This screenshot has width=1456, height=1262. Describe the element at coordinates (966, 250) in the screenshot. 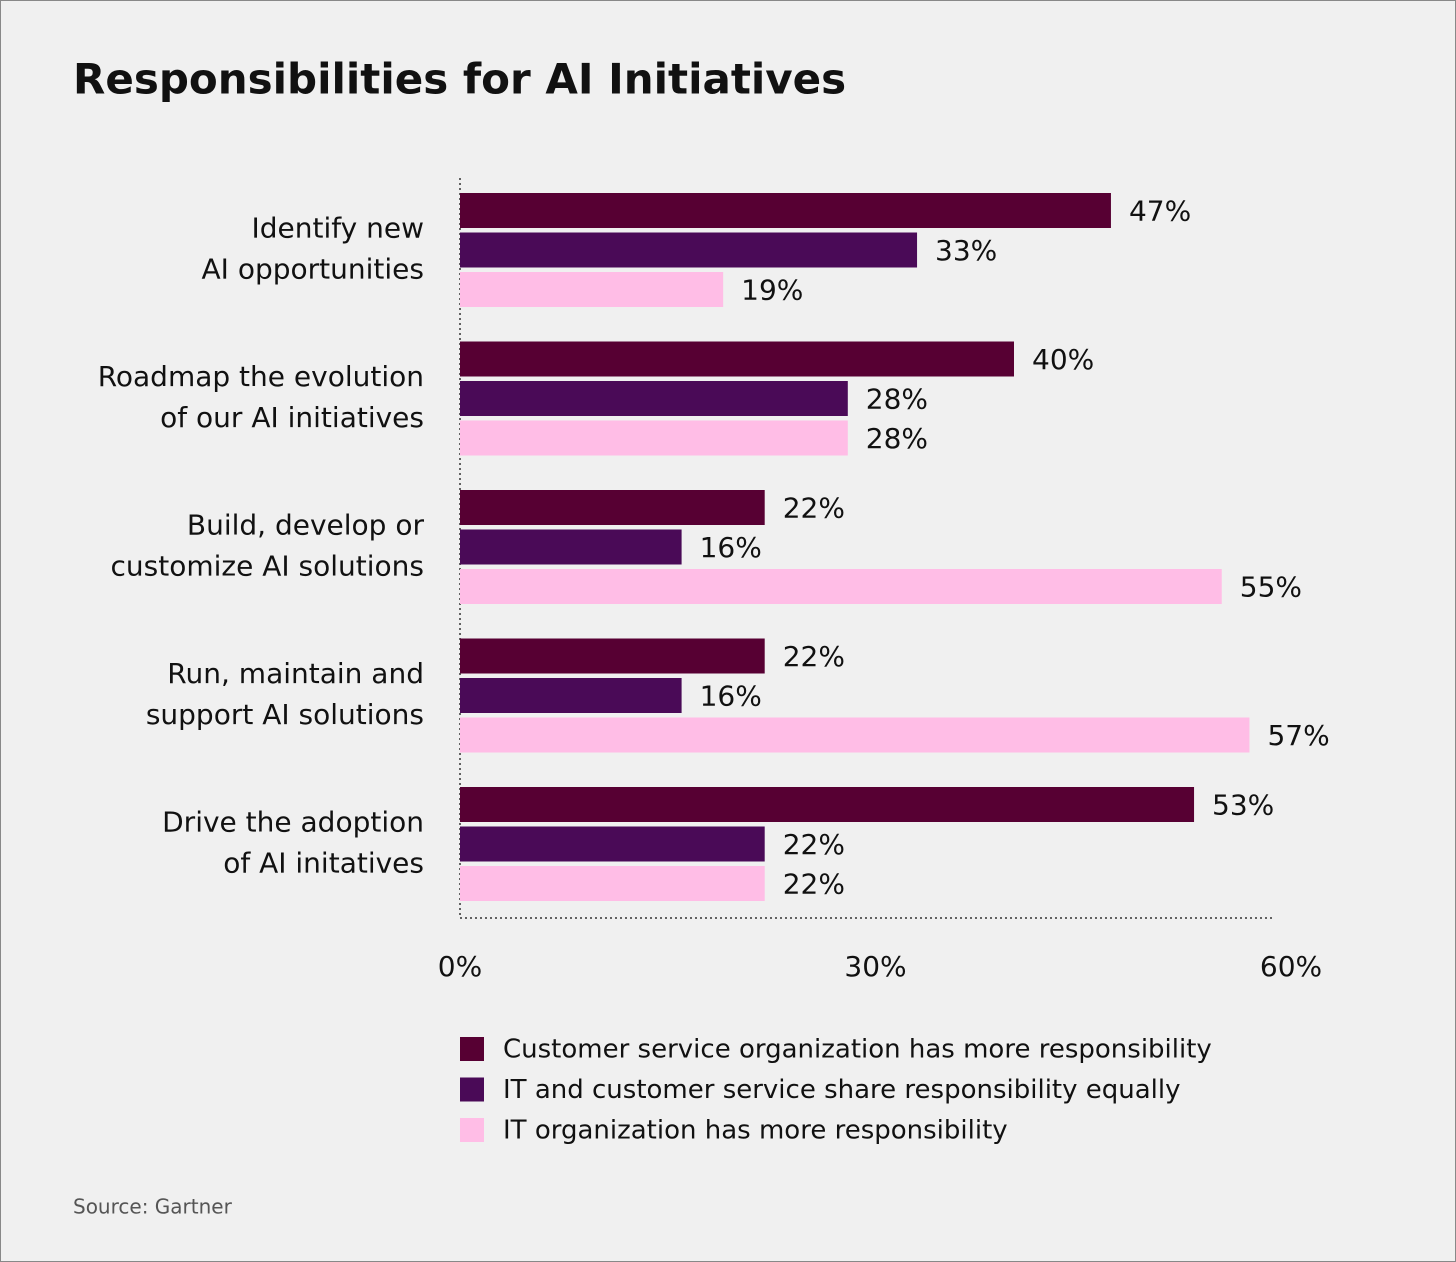

I see `value-label: 33%` at that location.